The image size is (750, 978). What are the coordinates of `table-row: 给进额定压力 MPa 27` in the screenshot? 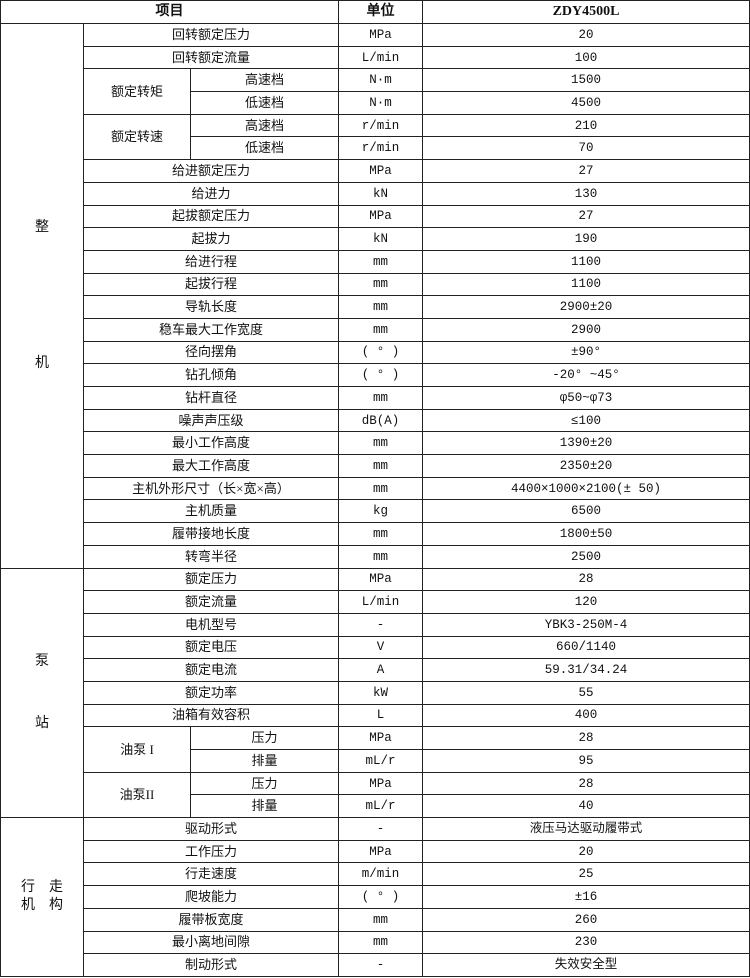 It's located at (375, 171).